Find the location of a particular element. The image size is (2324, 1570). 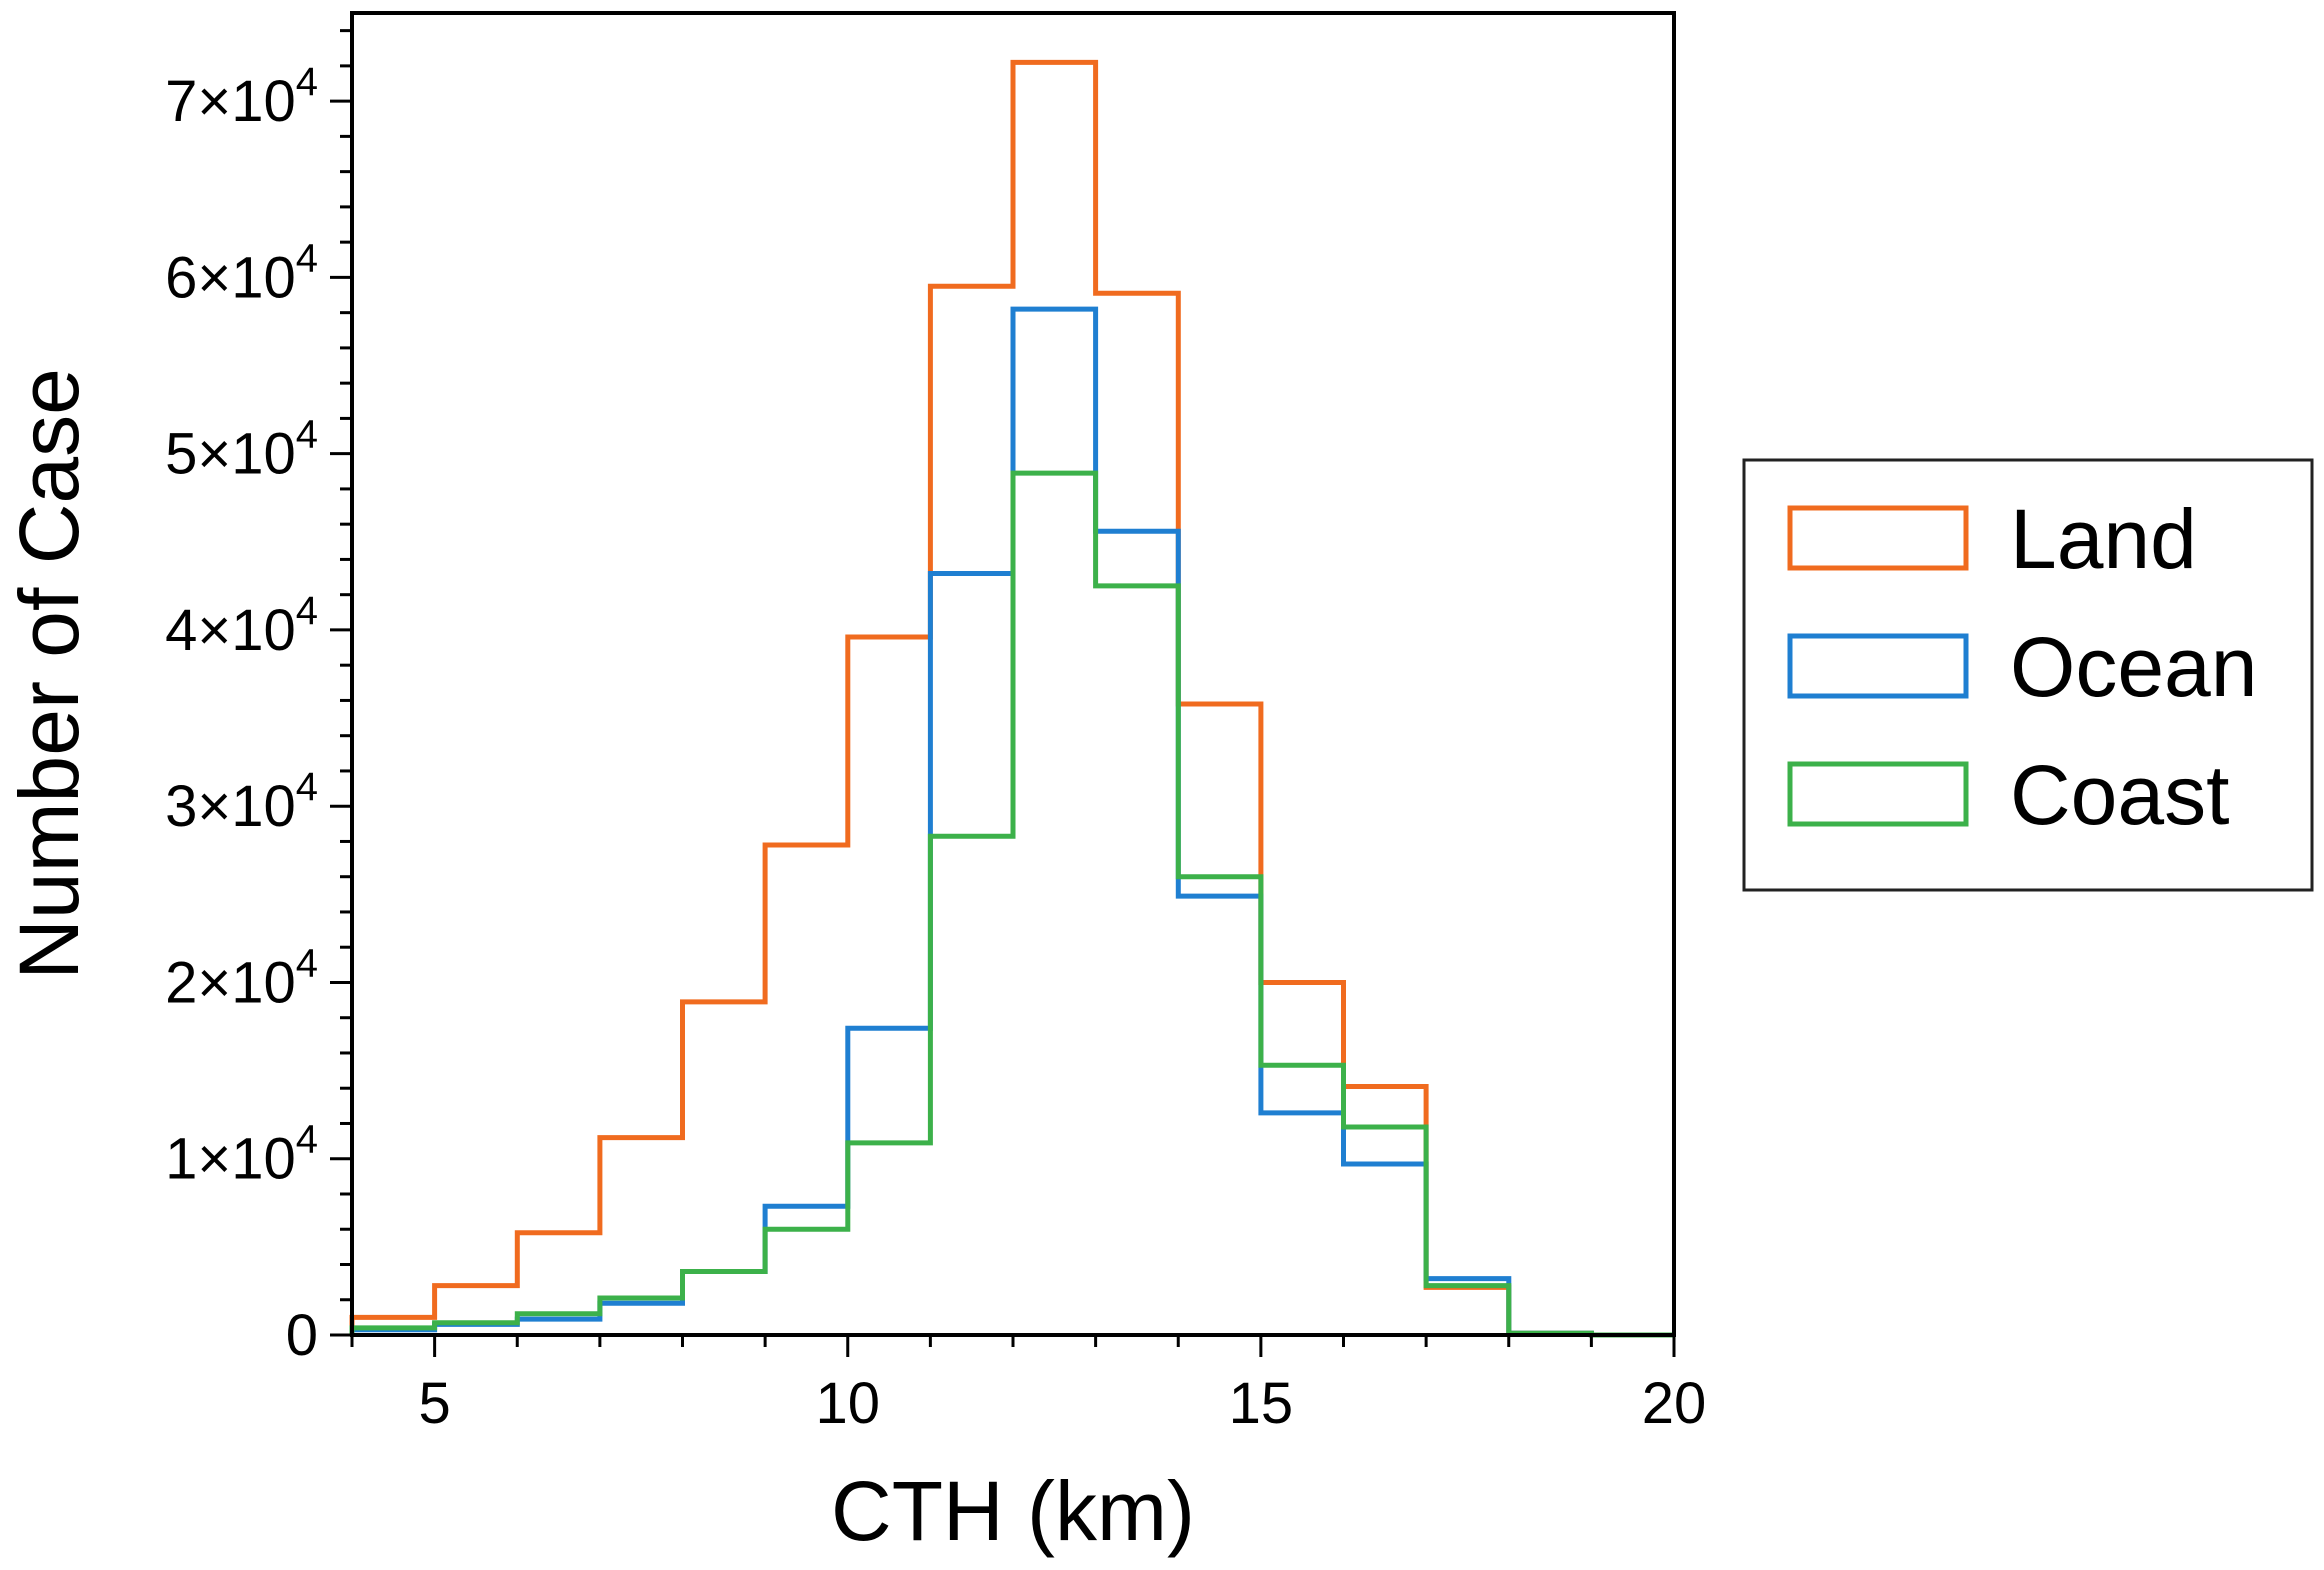

x-tick-label: 20 is located at coordinates (1674, 1403).